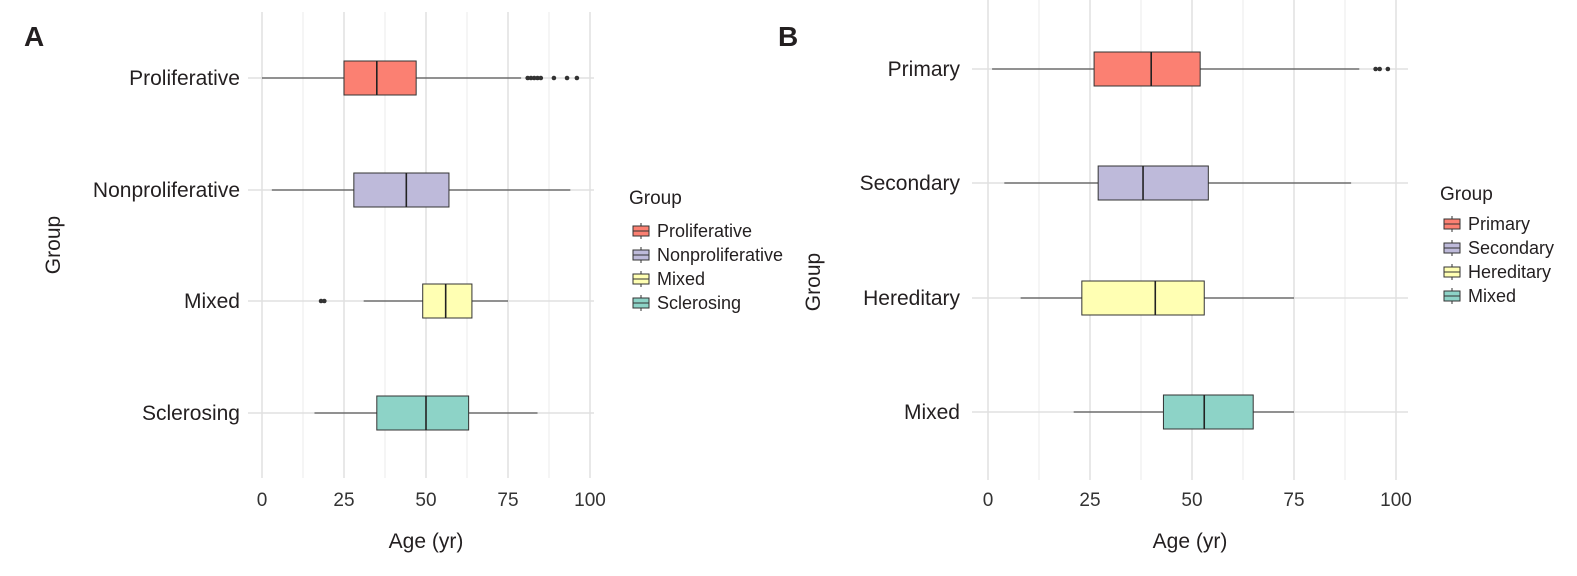 This screenshot has width=1577, height=576. I want to click on box-nonproliferative, so click(421, 190).